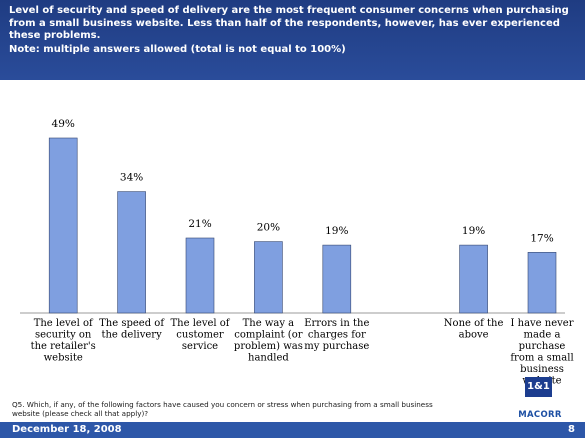 Image resolution: width=585 pixels, height=438 pixels. What do you see at coordinates (201, 335) in the screenshot?
I see `category-label: The level of customer service` at bounding box center [201, 335].